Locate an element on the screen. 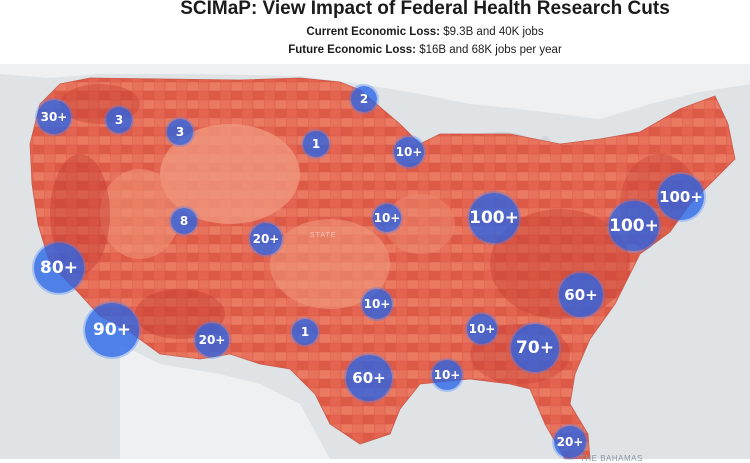 The width and height of the screenshot is (750, 463). cluster-bubble-montana: 3 is located at coordinates (180, 132).